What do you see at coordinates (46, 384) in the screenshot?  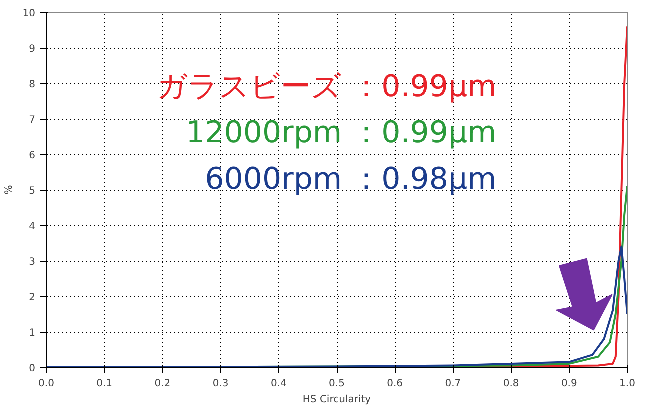 I see `x-tick-label: 0.0` at bounding box center [46, 384].